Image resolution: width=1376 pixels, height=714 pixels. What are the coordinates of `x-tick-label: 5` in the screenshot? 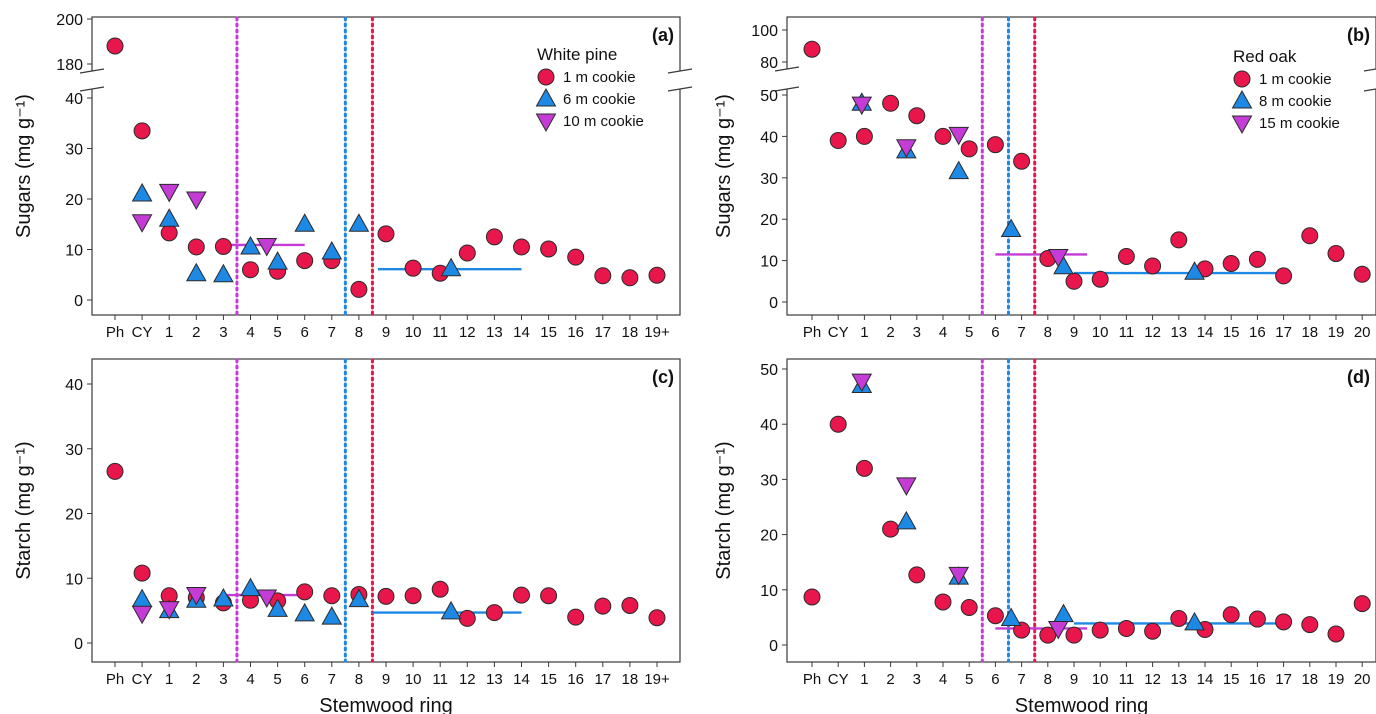 It's located at (969, 332).